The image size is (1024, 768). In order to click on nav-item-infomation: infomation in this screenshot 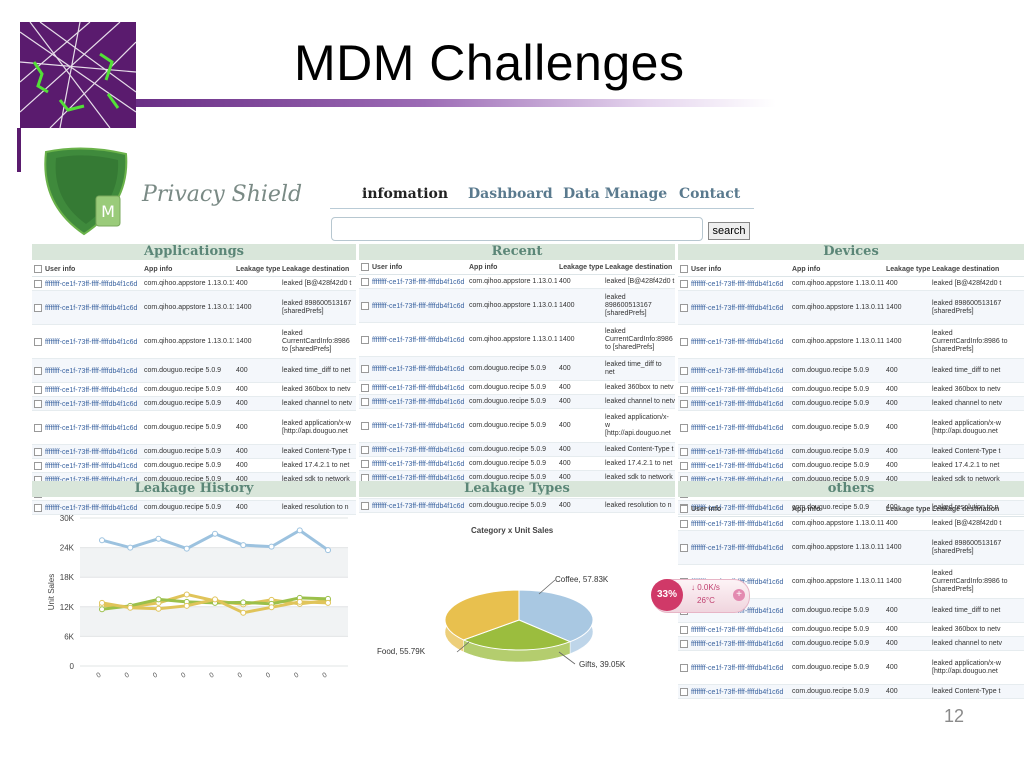, I will do `click(405, 194)`.